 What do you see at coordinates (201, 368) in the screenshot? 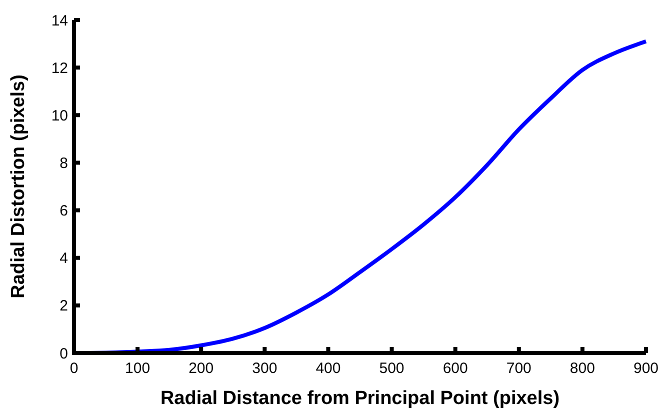
I see `x-tick-label: 200` at bounding box center [201, 368].